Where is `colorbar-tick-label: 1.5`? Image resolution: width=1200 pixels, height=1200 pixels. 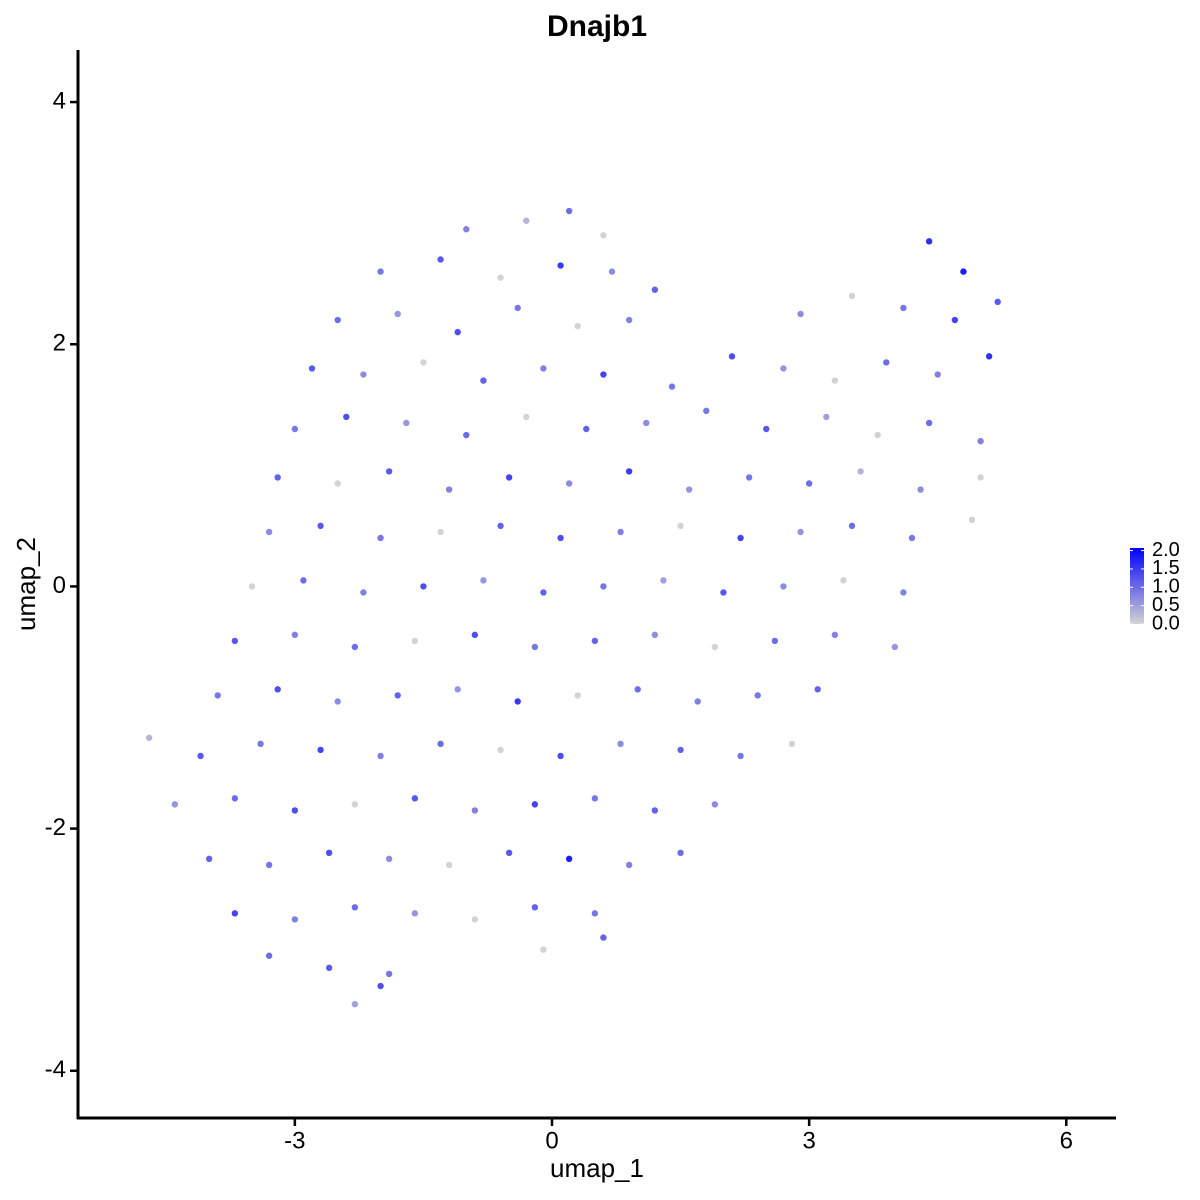 colorbar-tick-label: 1.5 is located at coordinates (1166, 568).